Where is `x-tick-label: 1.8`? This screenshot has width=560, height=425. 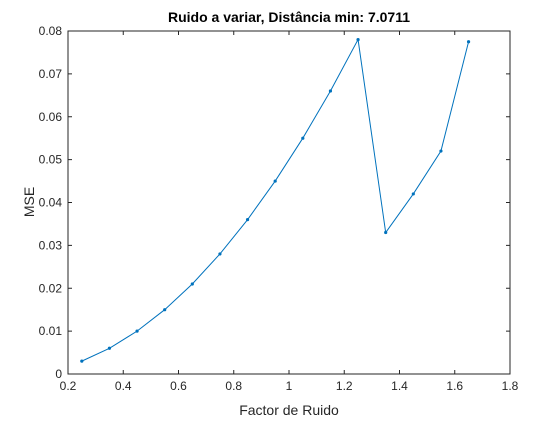
x-tick-label: 1.8 is located at coordinates (510, 386).